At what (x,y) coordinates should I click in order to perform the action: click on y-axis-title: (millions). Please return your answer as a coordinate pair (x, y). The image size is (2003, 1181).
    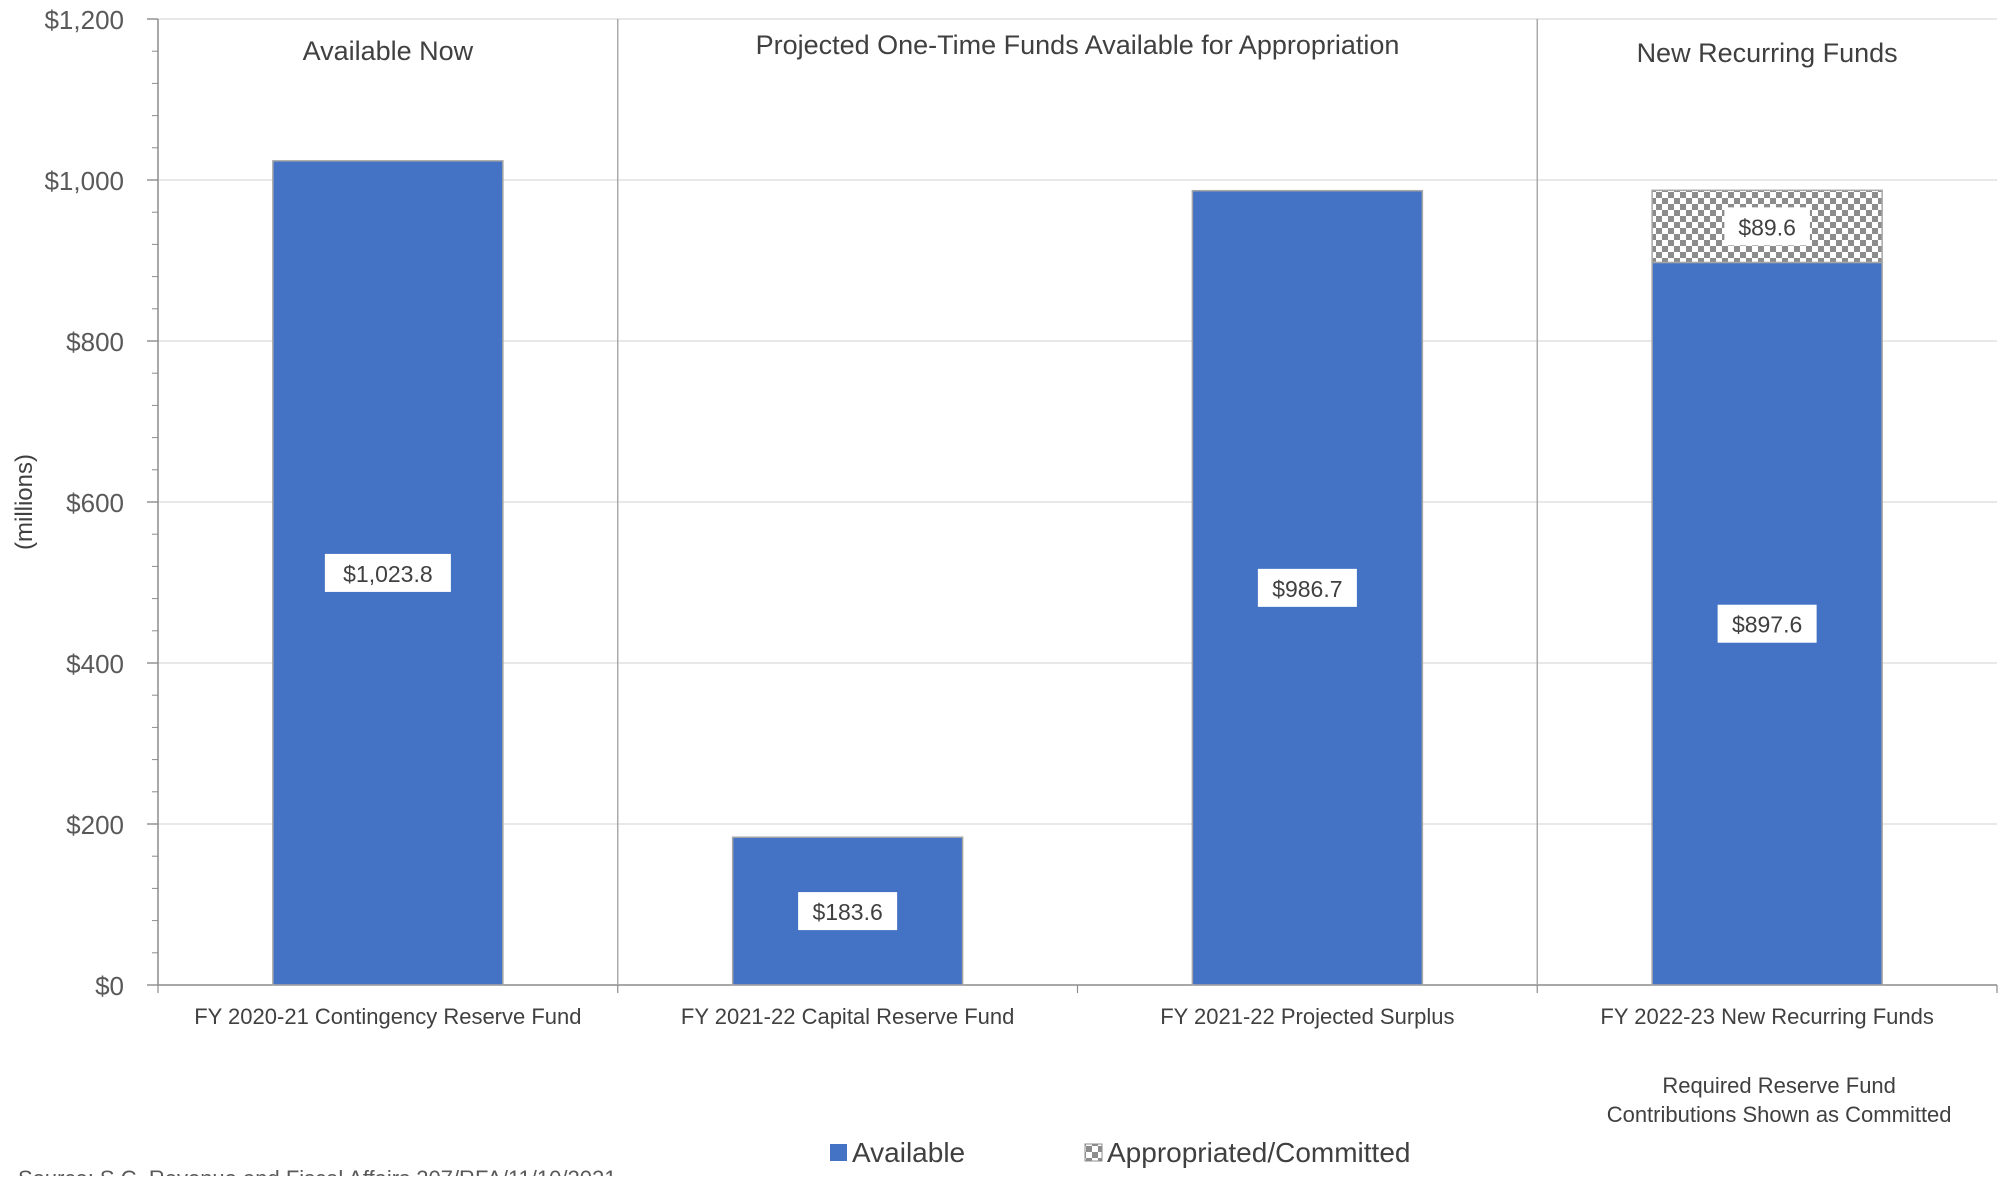
    Looking at the image, I should click on (24, 502).